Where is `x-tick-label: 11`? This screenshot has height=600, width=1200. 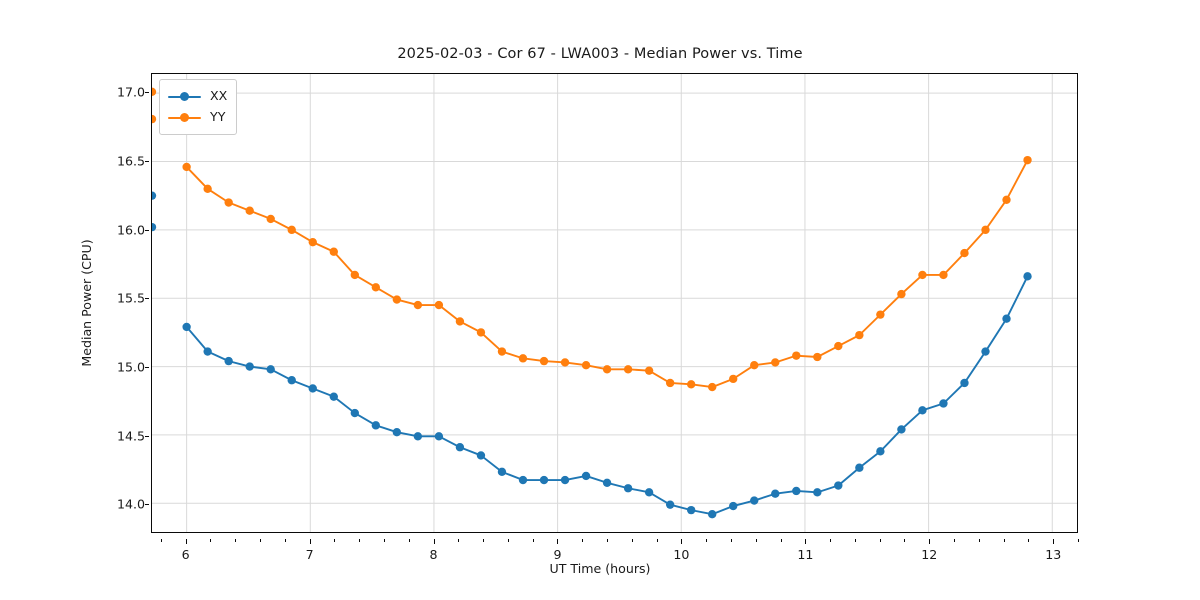 x-tick-label: 11 is located at coordinates (805, 554).